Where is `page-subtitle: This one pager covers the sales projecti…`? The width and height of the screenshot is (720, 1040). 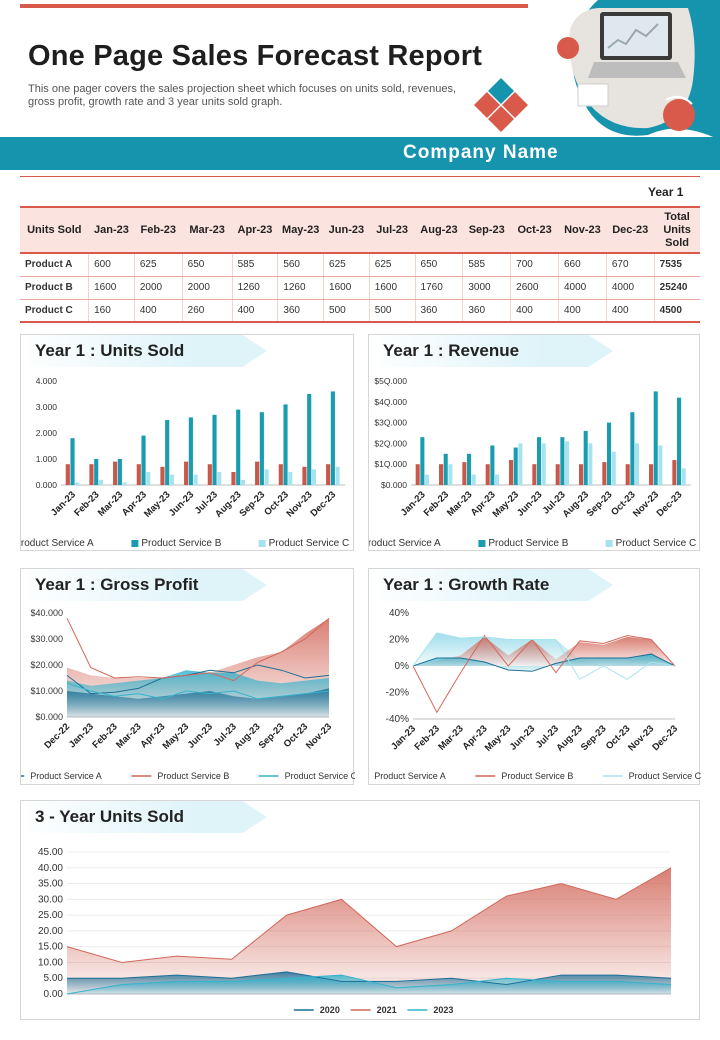
page-subtitle: This one pager covers the sales projecti… is located at coordinates (242, 95).